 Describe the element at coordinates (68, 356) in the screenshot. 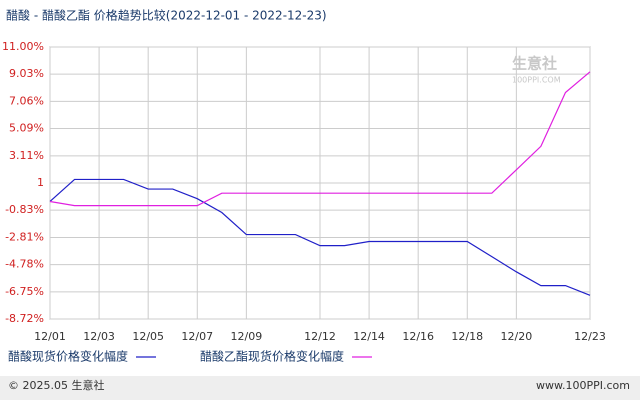

I see `legend-label: 醋酸现货价格变化幅度` at that location.